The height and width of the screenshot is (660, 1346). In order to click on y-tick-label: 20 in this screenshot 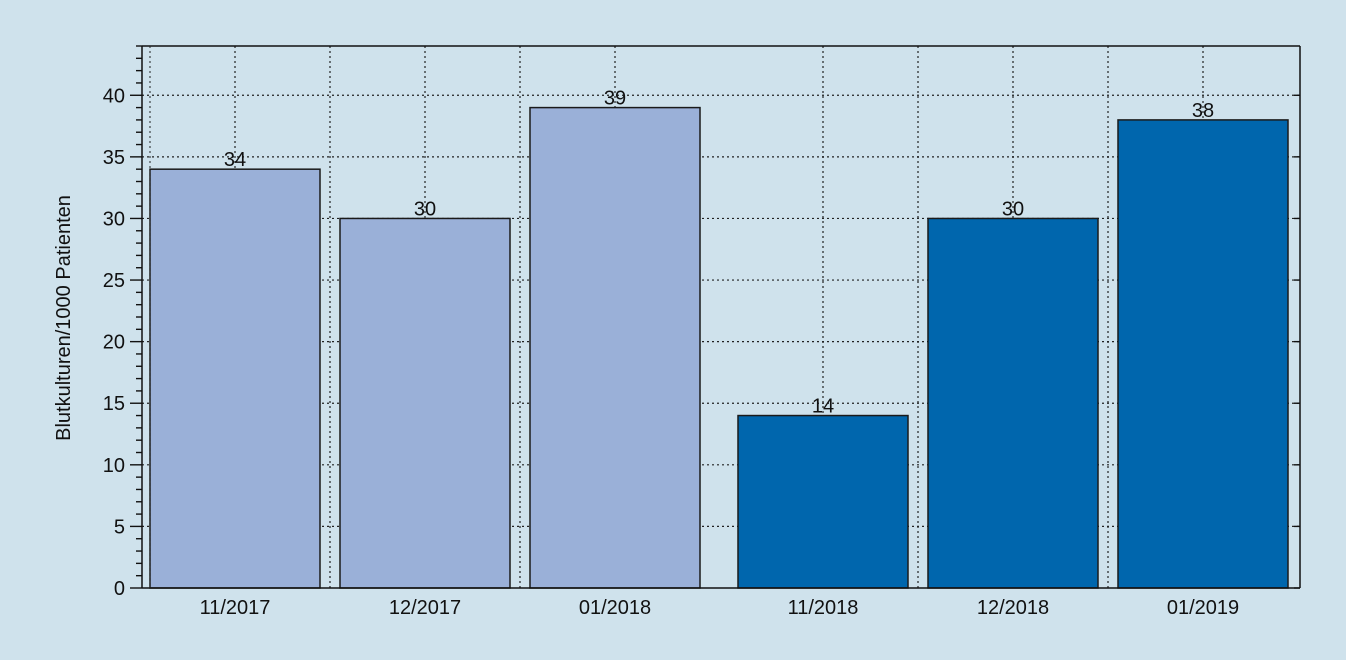, I will do `click(114, 343)`.